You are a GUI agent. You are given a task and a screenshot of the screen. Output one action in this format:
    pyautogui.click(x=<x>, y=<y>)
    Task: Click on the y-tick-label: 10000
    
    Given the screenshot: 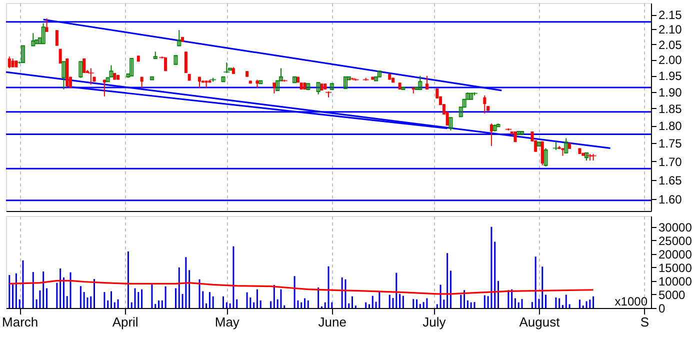 What is the action you would take?
    pyautogui.click(x=675, y=281)
    